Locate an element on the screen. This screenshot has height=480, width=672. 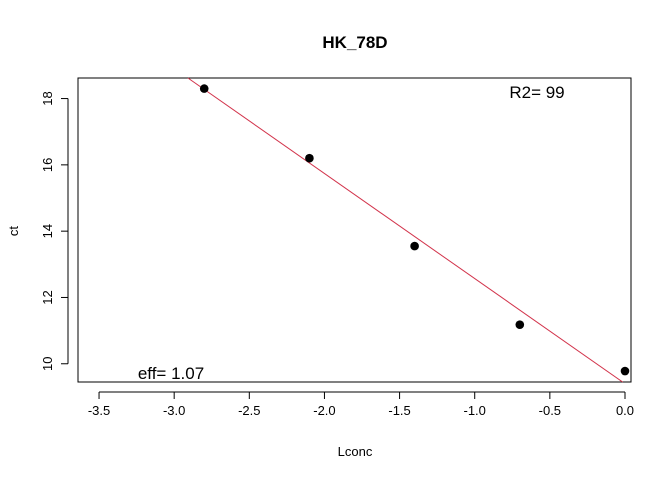
y-axis: 10 12 14 16 18 is located at coordinates (54, 231).